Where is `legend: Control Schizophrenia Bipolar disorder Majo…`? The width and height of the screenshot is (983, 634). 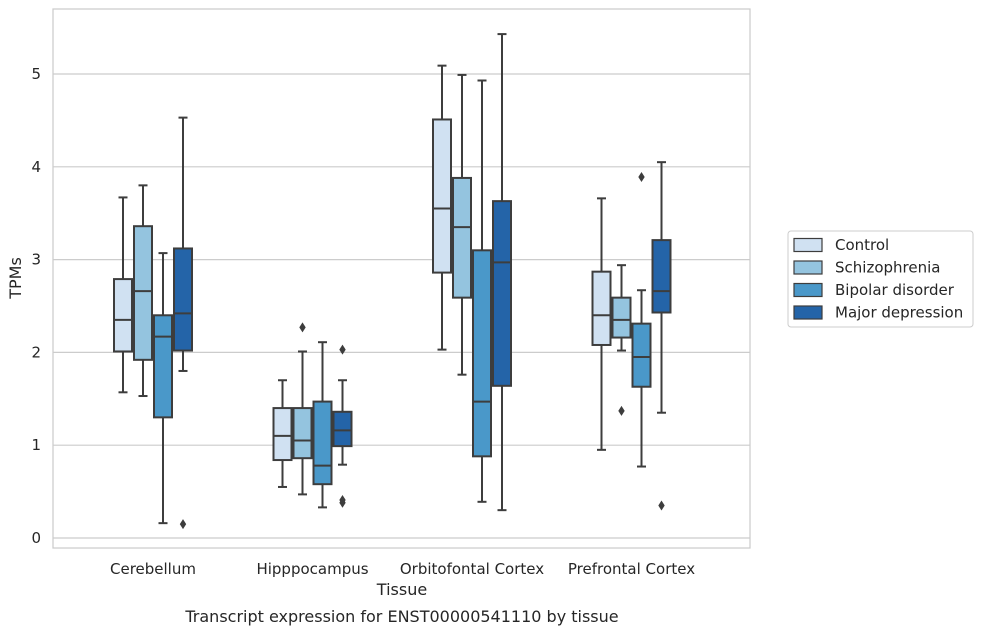
legend: Control Schizophrenia Bipolar disorder Majo… is located at coordinates (880, 279).